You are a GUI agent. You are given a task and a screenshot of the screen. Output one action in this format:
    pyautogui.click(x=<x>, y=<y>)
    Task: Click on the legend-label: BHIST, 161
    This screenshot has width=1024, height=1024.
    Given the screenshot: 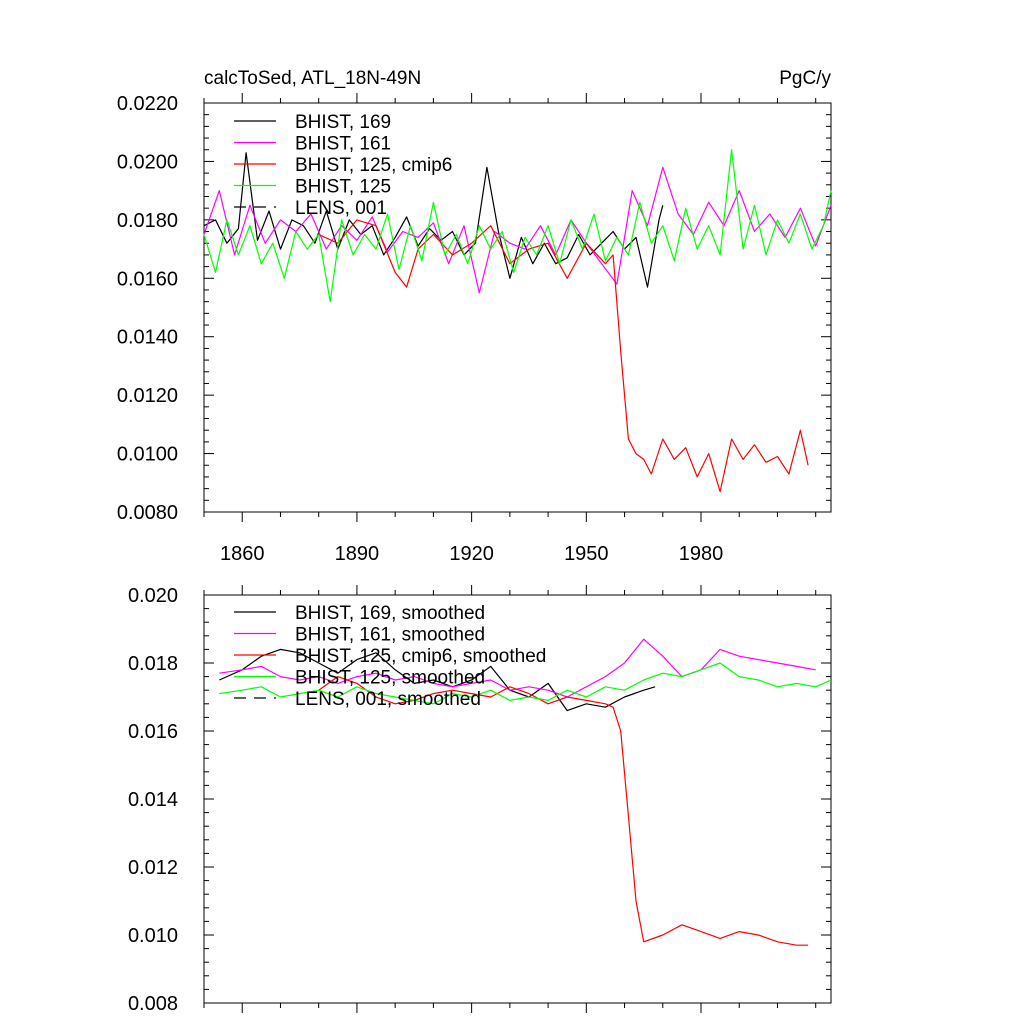 What is the action you would take?
    pyautogui.click(x=343, y=144)
    